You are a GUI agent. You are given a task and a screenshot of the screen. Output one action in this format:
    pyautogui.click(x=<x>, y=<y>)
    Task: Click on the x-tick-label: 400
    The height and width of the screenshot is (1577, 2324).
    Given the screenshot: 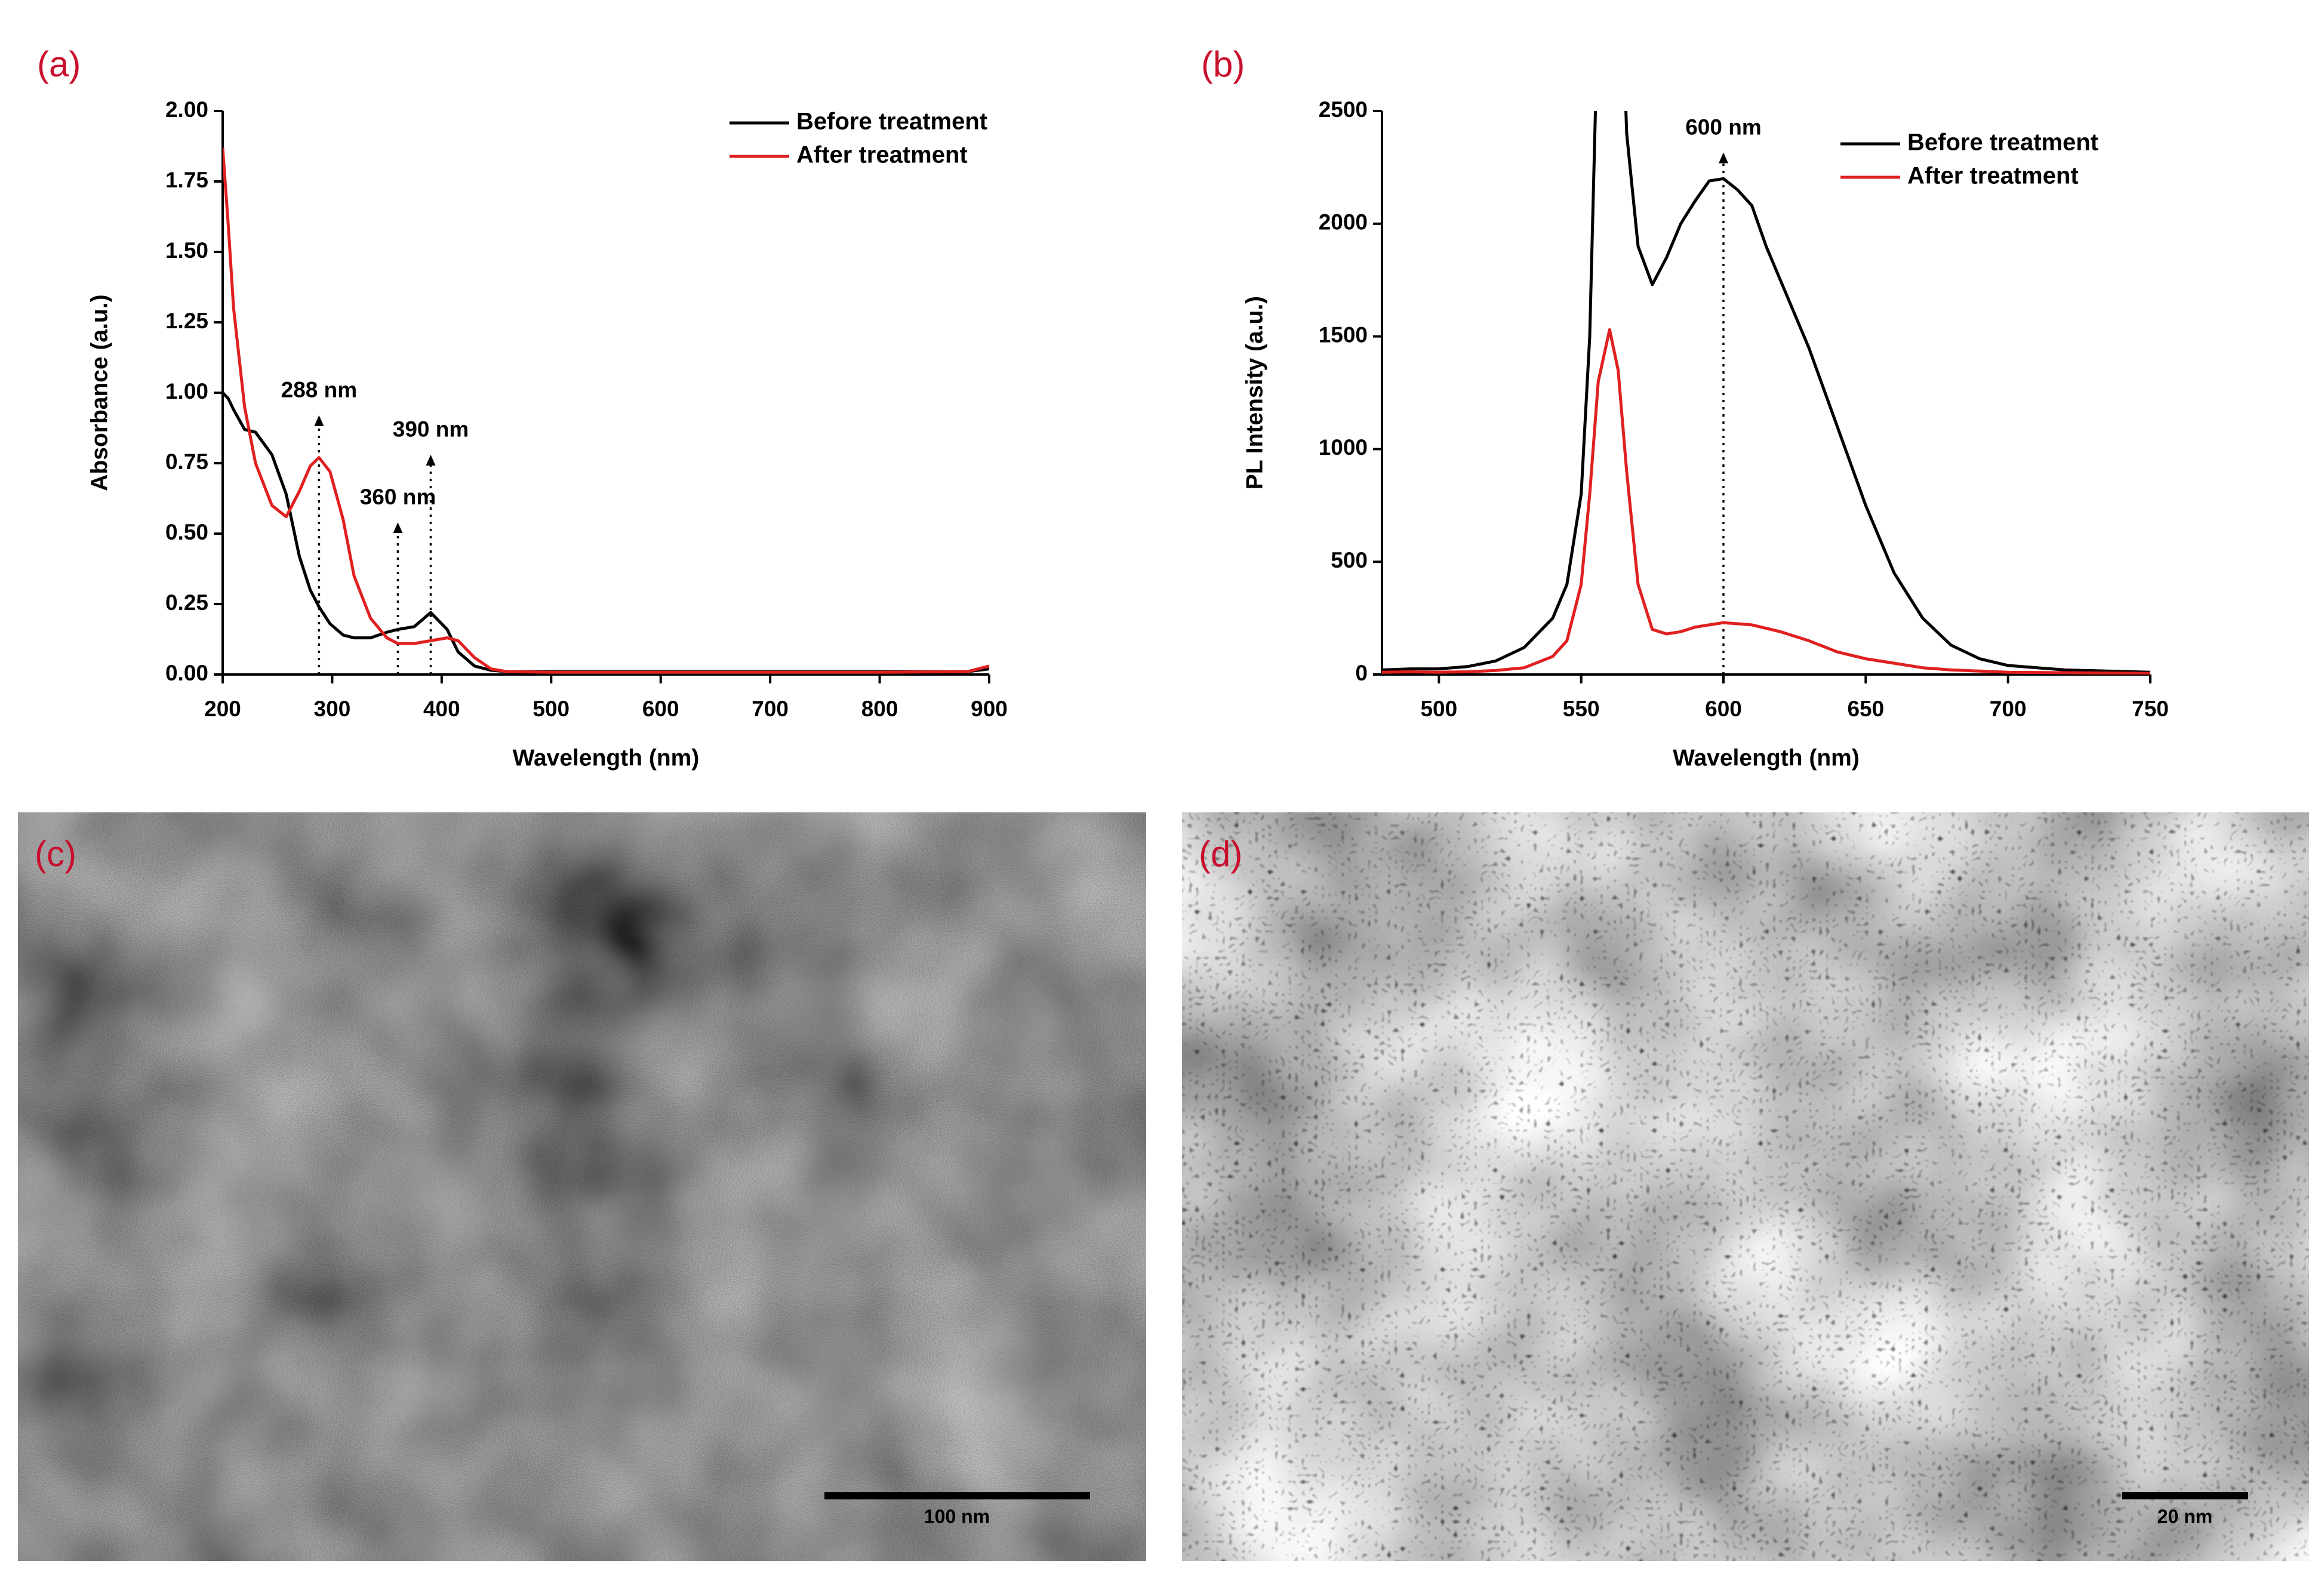 What is the action you would take?
    pyautogui.click(x=442, y=709)
    